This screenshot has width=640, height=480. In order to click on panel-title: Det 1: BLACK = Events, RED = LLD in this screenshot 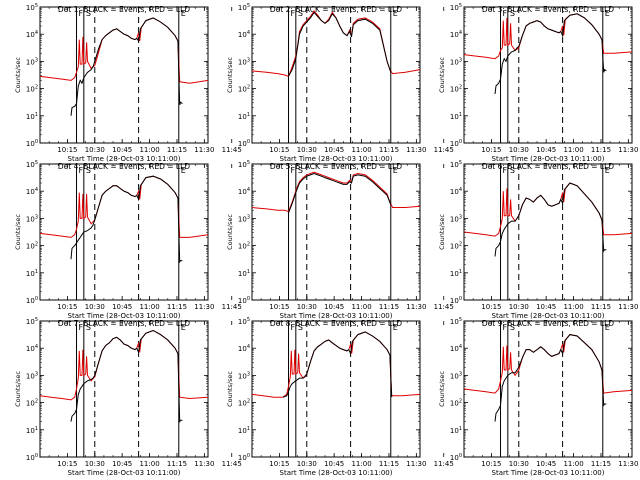, I will do `click(124, 9)`.